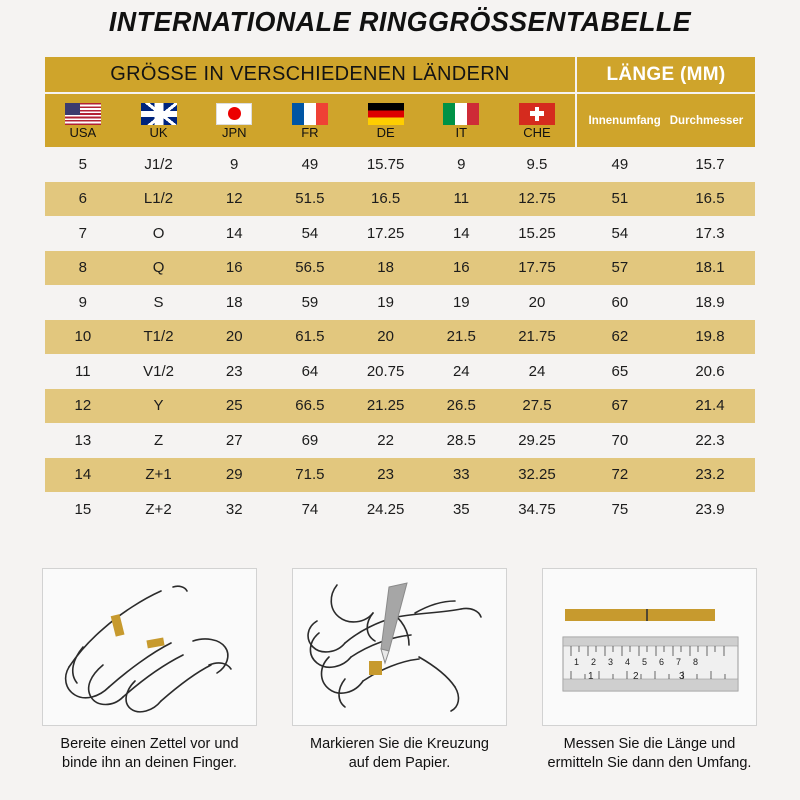 The image size is (800, 800). What do you see at coordinates (234, 440) in the screenshot?
I see `table-cell: 27` at bounding box center [234, 440].